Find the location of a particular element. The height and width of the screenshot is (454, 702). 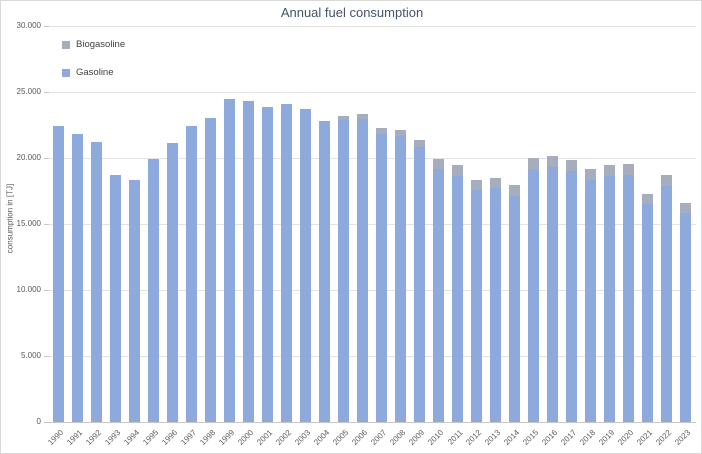

bar-segment-gasoline-2014 is located at coordinates (514, 308).